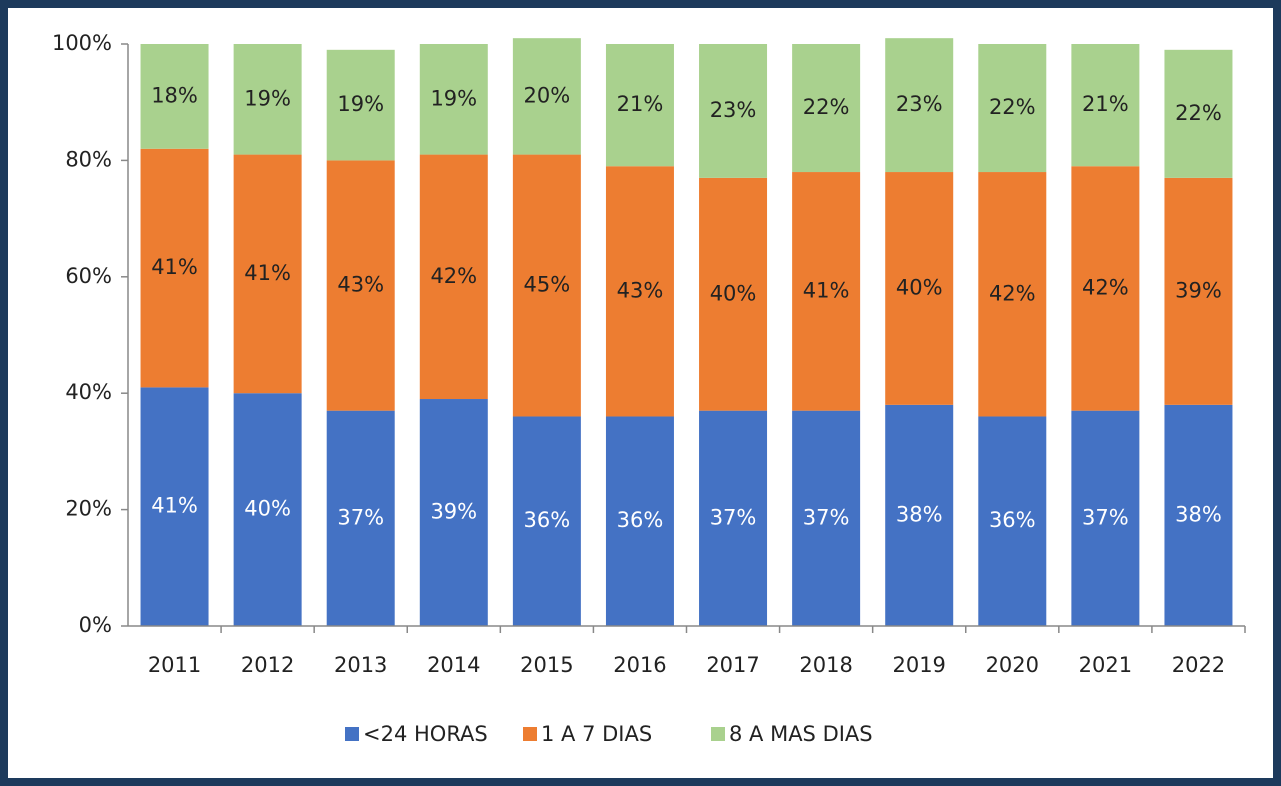 This screenshot has height=786, width=1281. Describe the element at coordinates (732, 665) in the screenshot. I see `x-tick-label: 2017` at that location.